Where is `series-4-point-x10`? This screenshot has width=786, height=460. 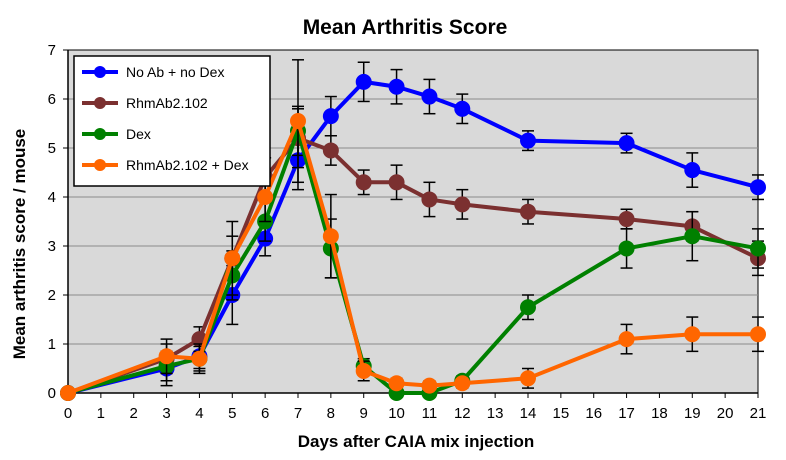 series-4-point-x10 is located at coordinates (396, 383).